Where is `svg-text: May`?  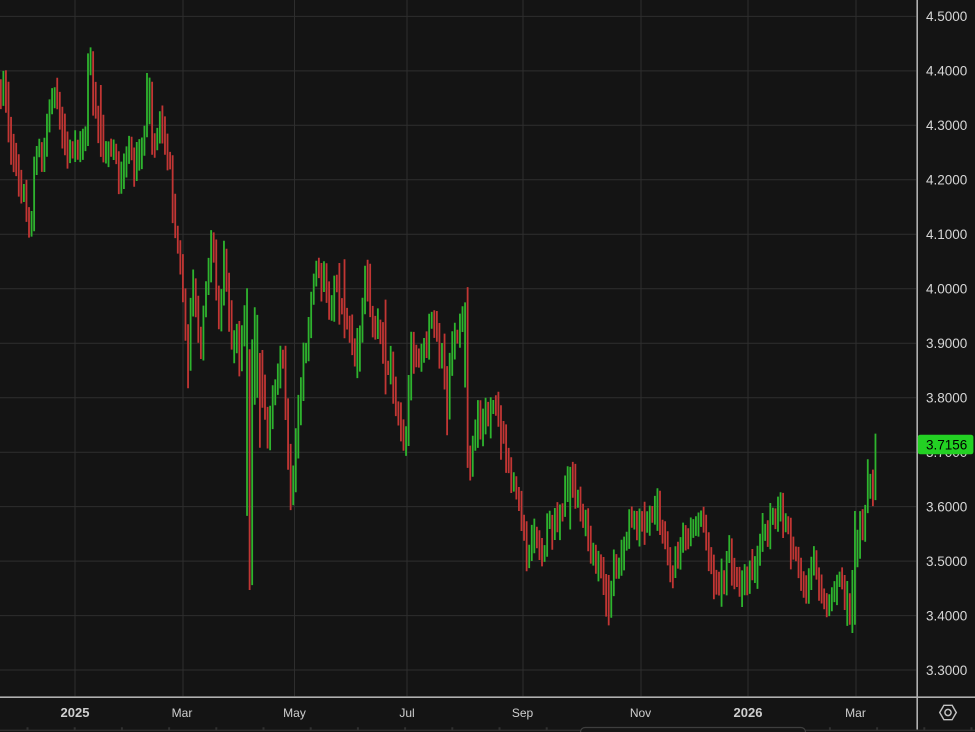
svg-text: May is located at coordinates (294, 713).